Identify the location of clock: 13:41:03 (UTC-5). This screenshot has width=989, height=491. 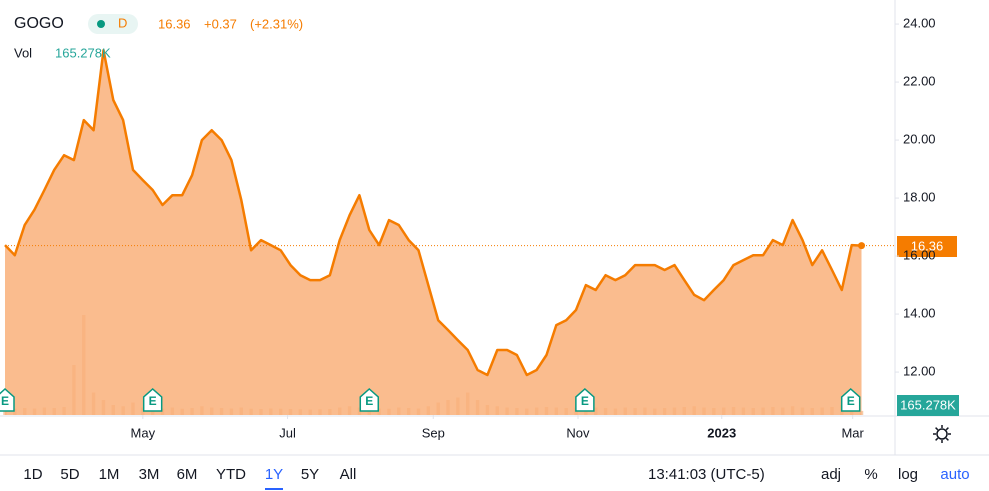
(706, 474).